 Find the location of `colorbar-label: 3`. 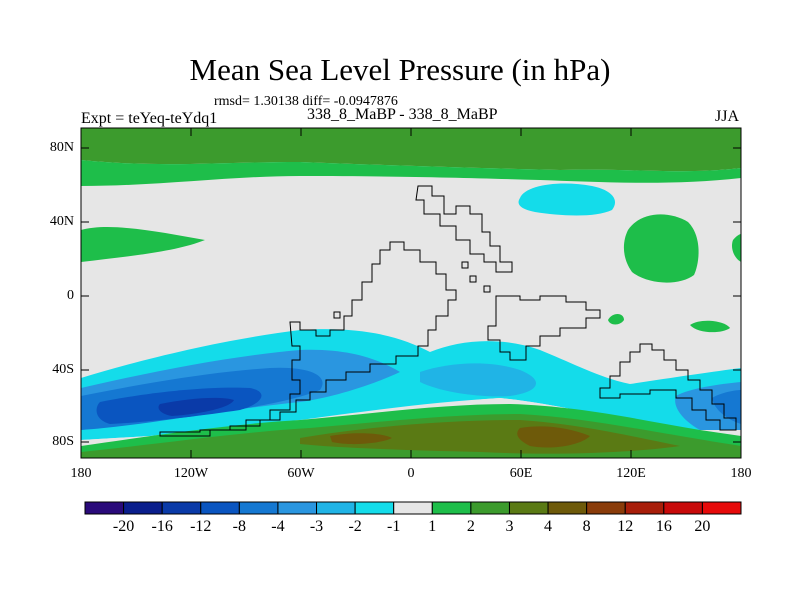

colorbar-label: 3 is located at coordinates (509, 526).